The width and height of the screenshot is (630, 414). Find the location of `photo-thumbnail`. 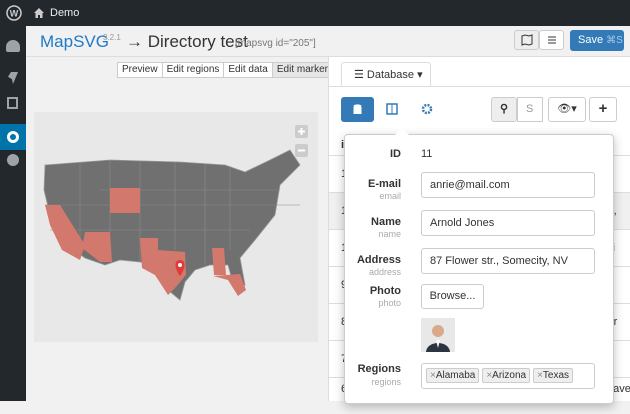

photo-thumbnail is located at coordinates (438, 335).